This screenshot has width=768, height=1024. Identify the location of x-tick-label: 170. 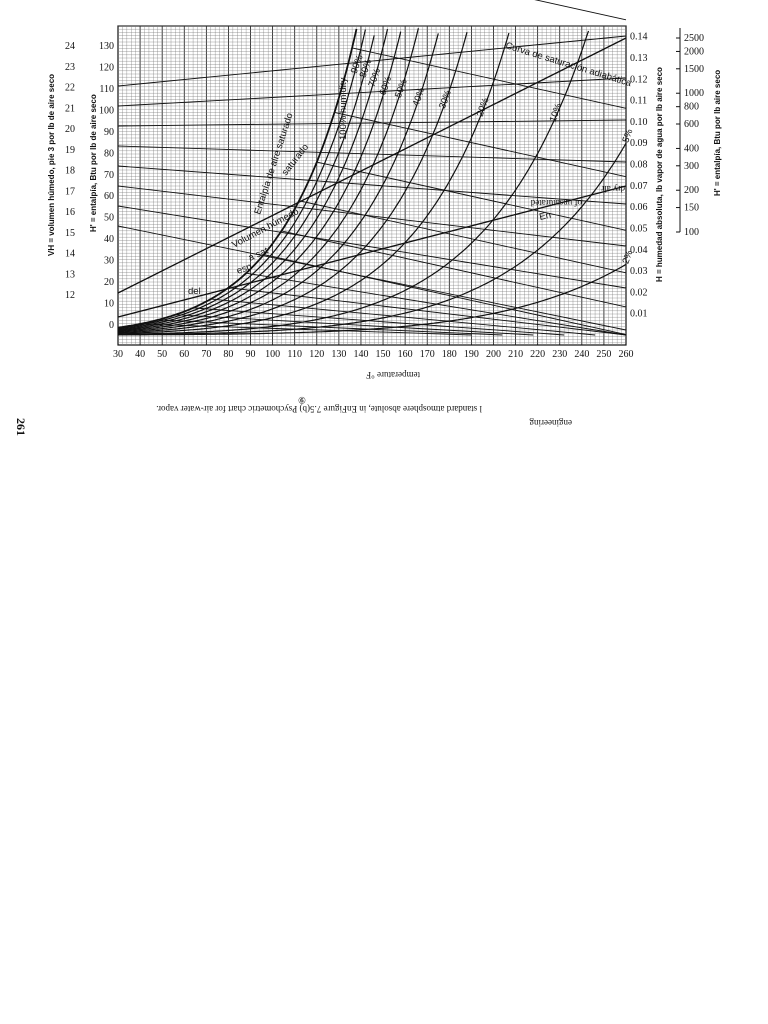
(427, 354).